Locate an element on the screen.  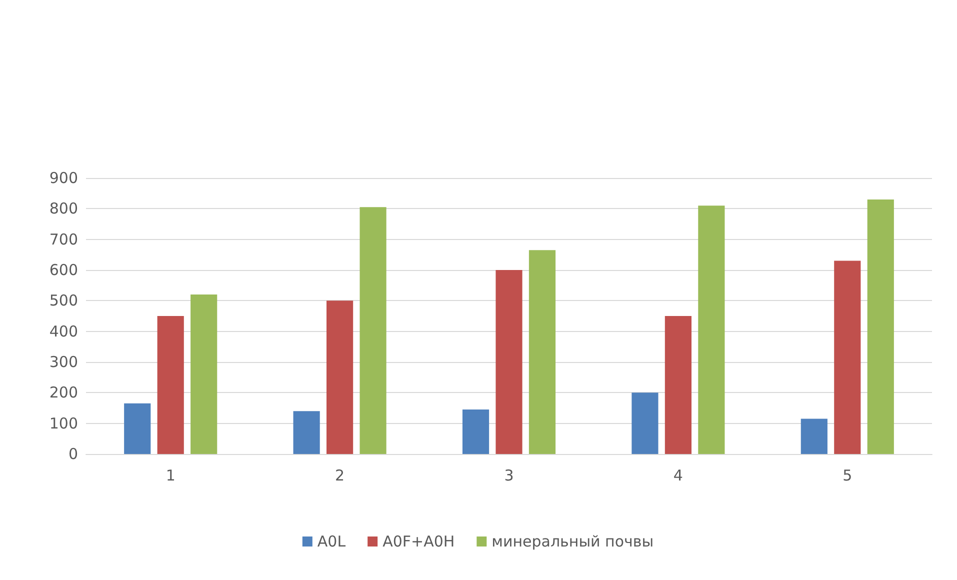
legend-label: A0L is located at coordinates (331, 541).